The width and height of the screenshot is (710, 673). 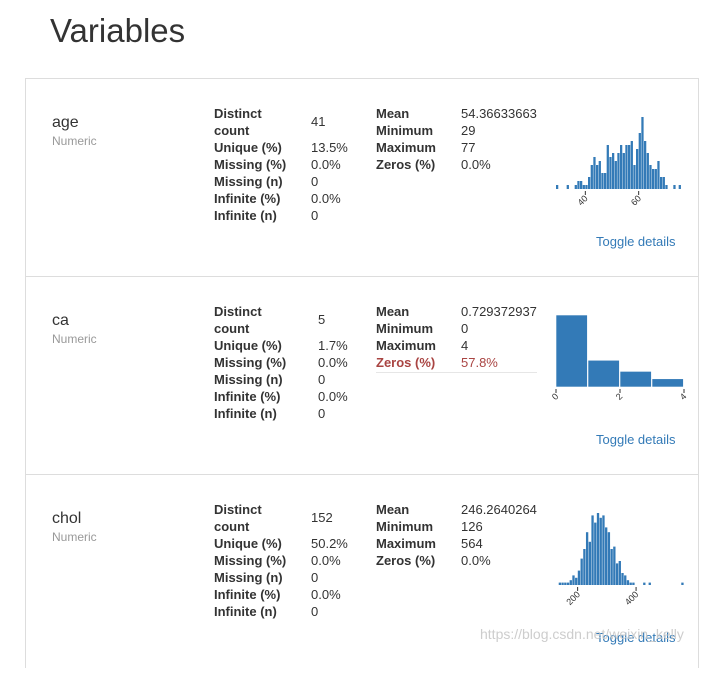 What do you see at coordinates (60, 320) in the screenshot?
I see `variable-name: ca` at bounding box center [60, 320].